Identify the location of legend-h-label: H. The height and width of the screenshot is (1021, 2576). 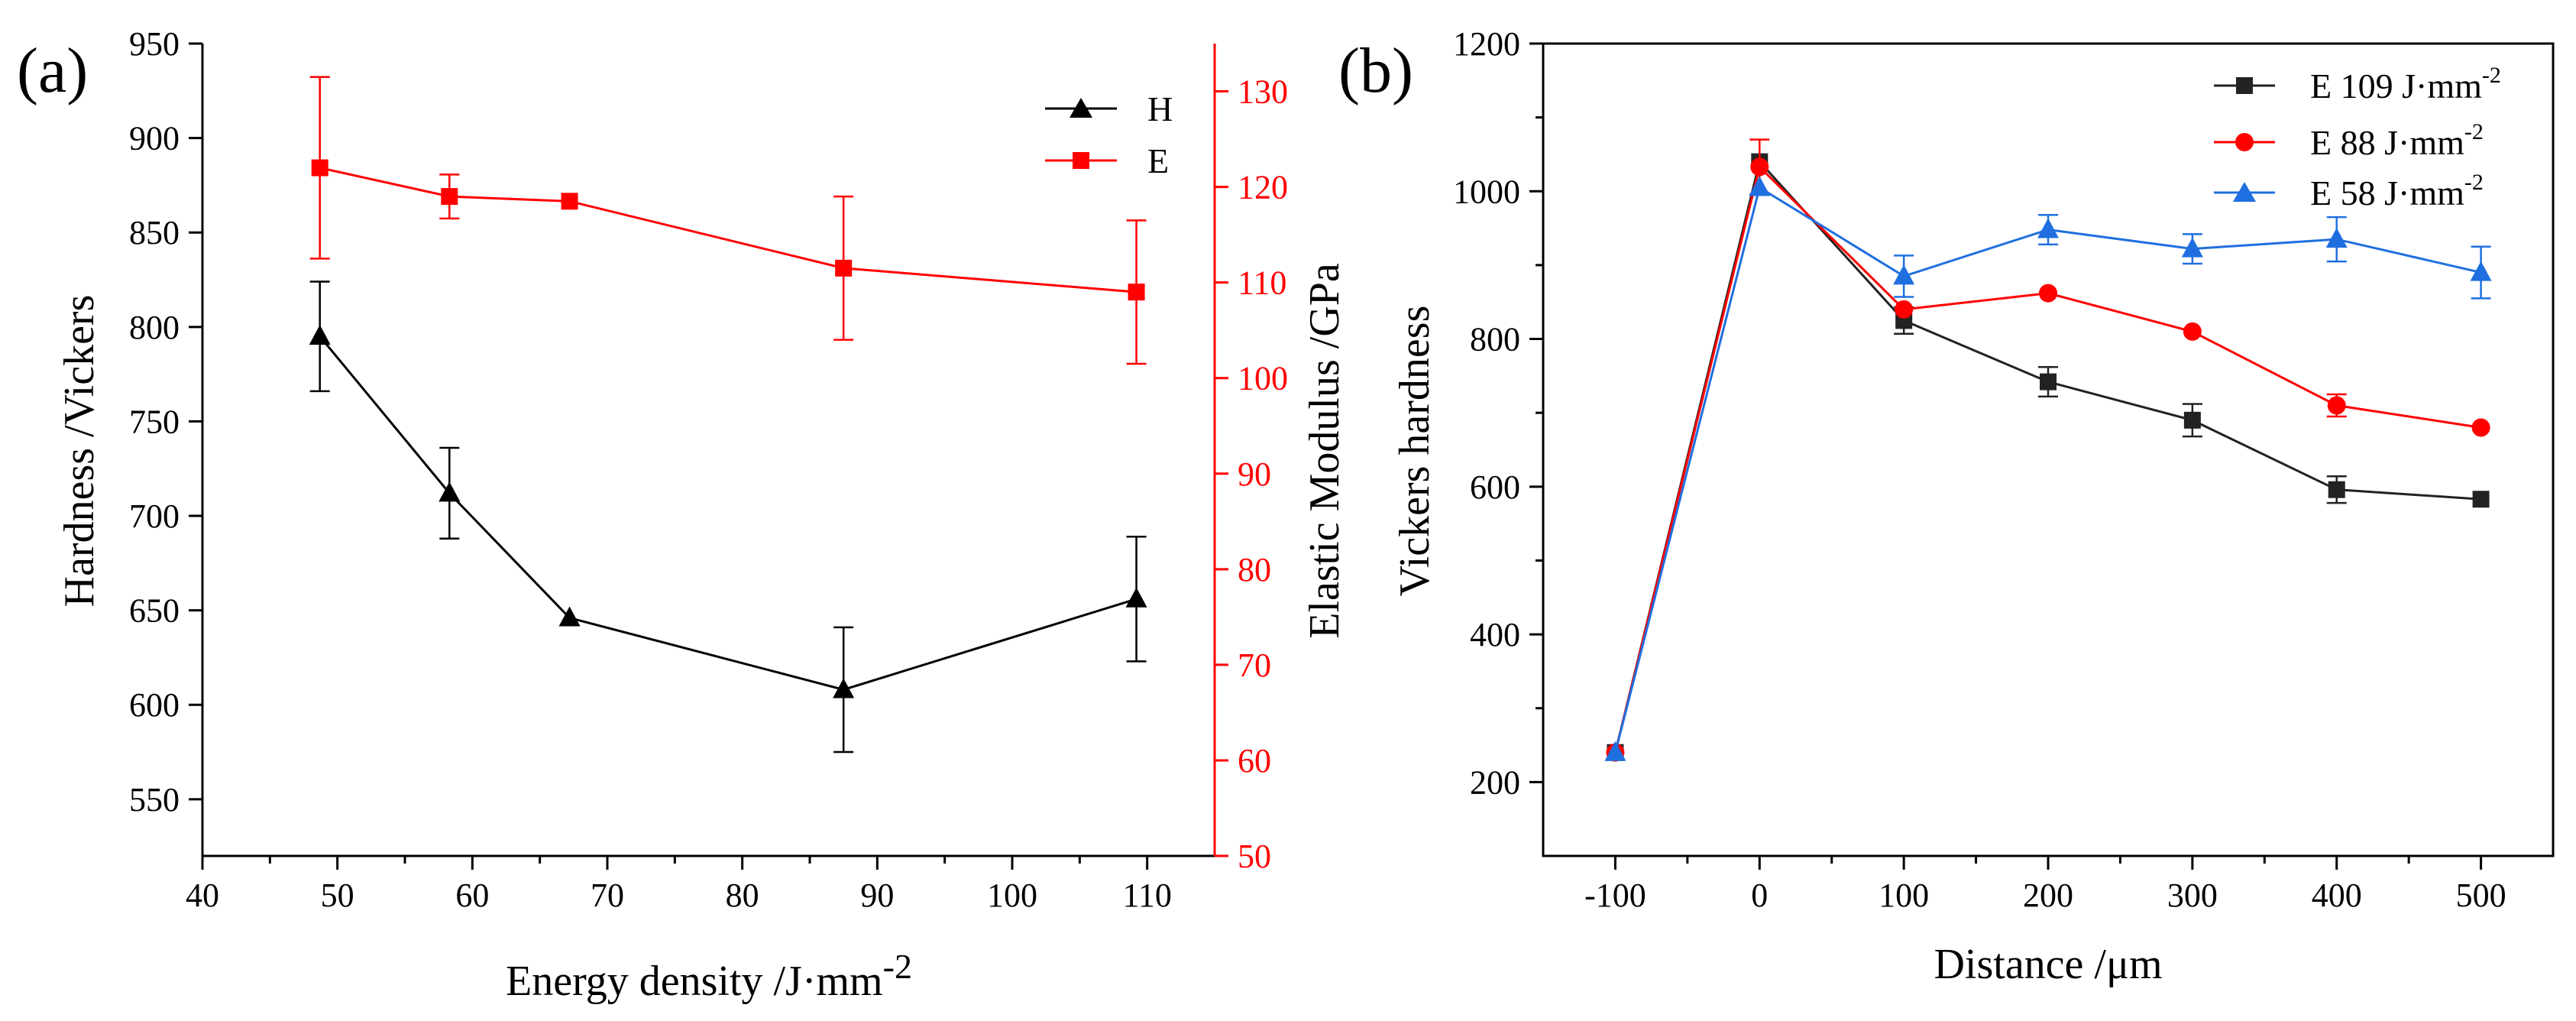
(1160, 108).